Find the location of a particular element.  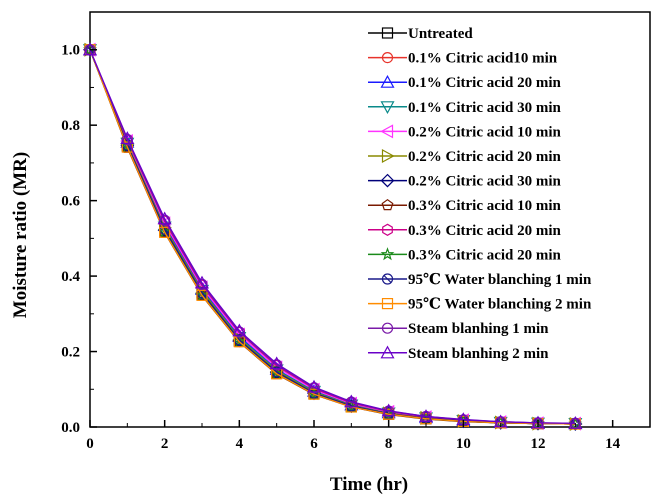

legend-label: 95℃ Water blanching 1 min is located at coordinates (500, 280).